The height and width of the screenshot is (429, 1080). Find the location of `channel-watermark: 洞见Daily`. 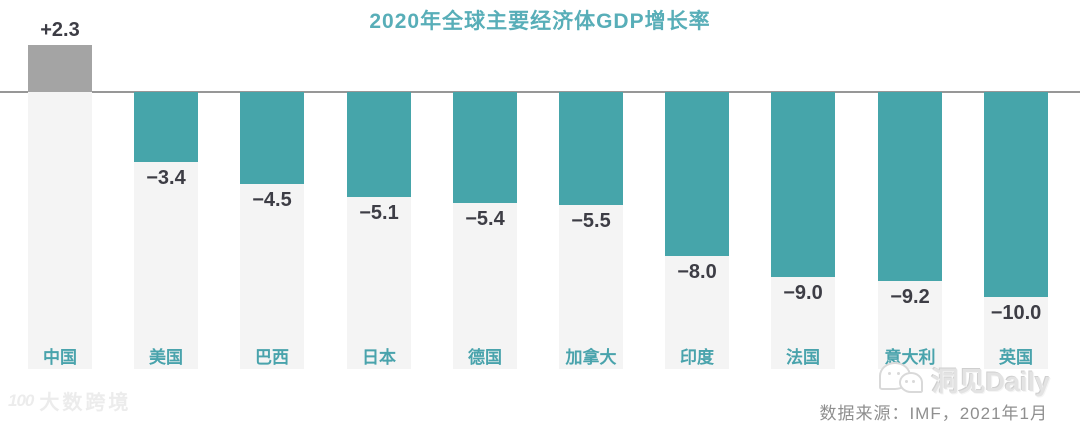

channel-watermark: 洞见Daily is located at coordinates (964, 379).